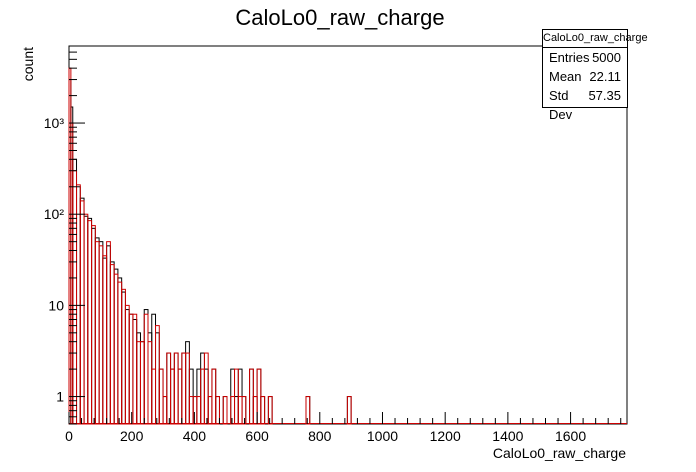 The height and width of the screenshot is (472, 696). Describe the element at coordinates (56, 305) in the screenshot. I see `y-tick-label: 10` at that location.